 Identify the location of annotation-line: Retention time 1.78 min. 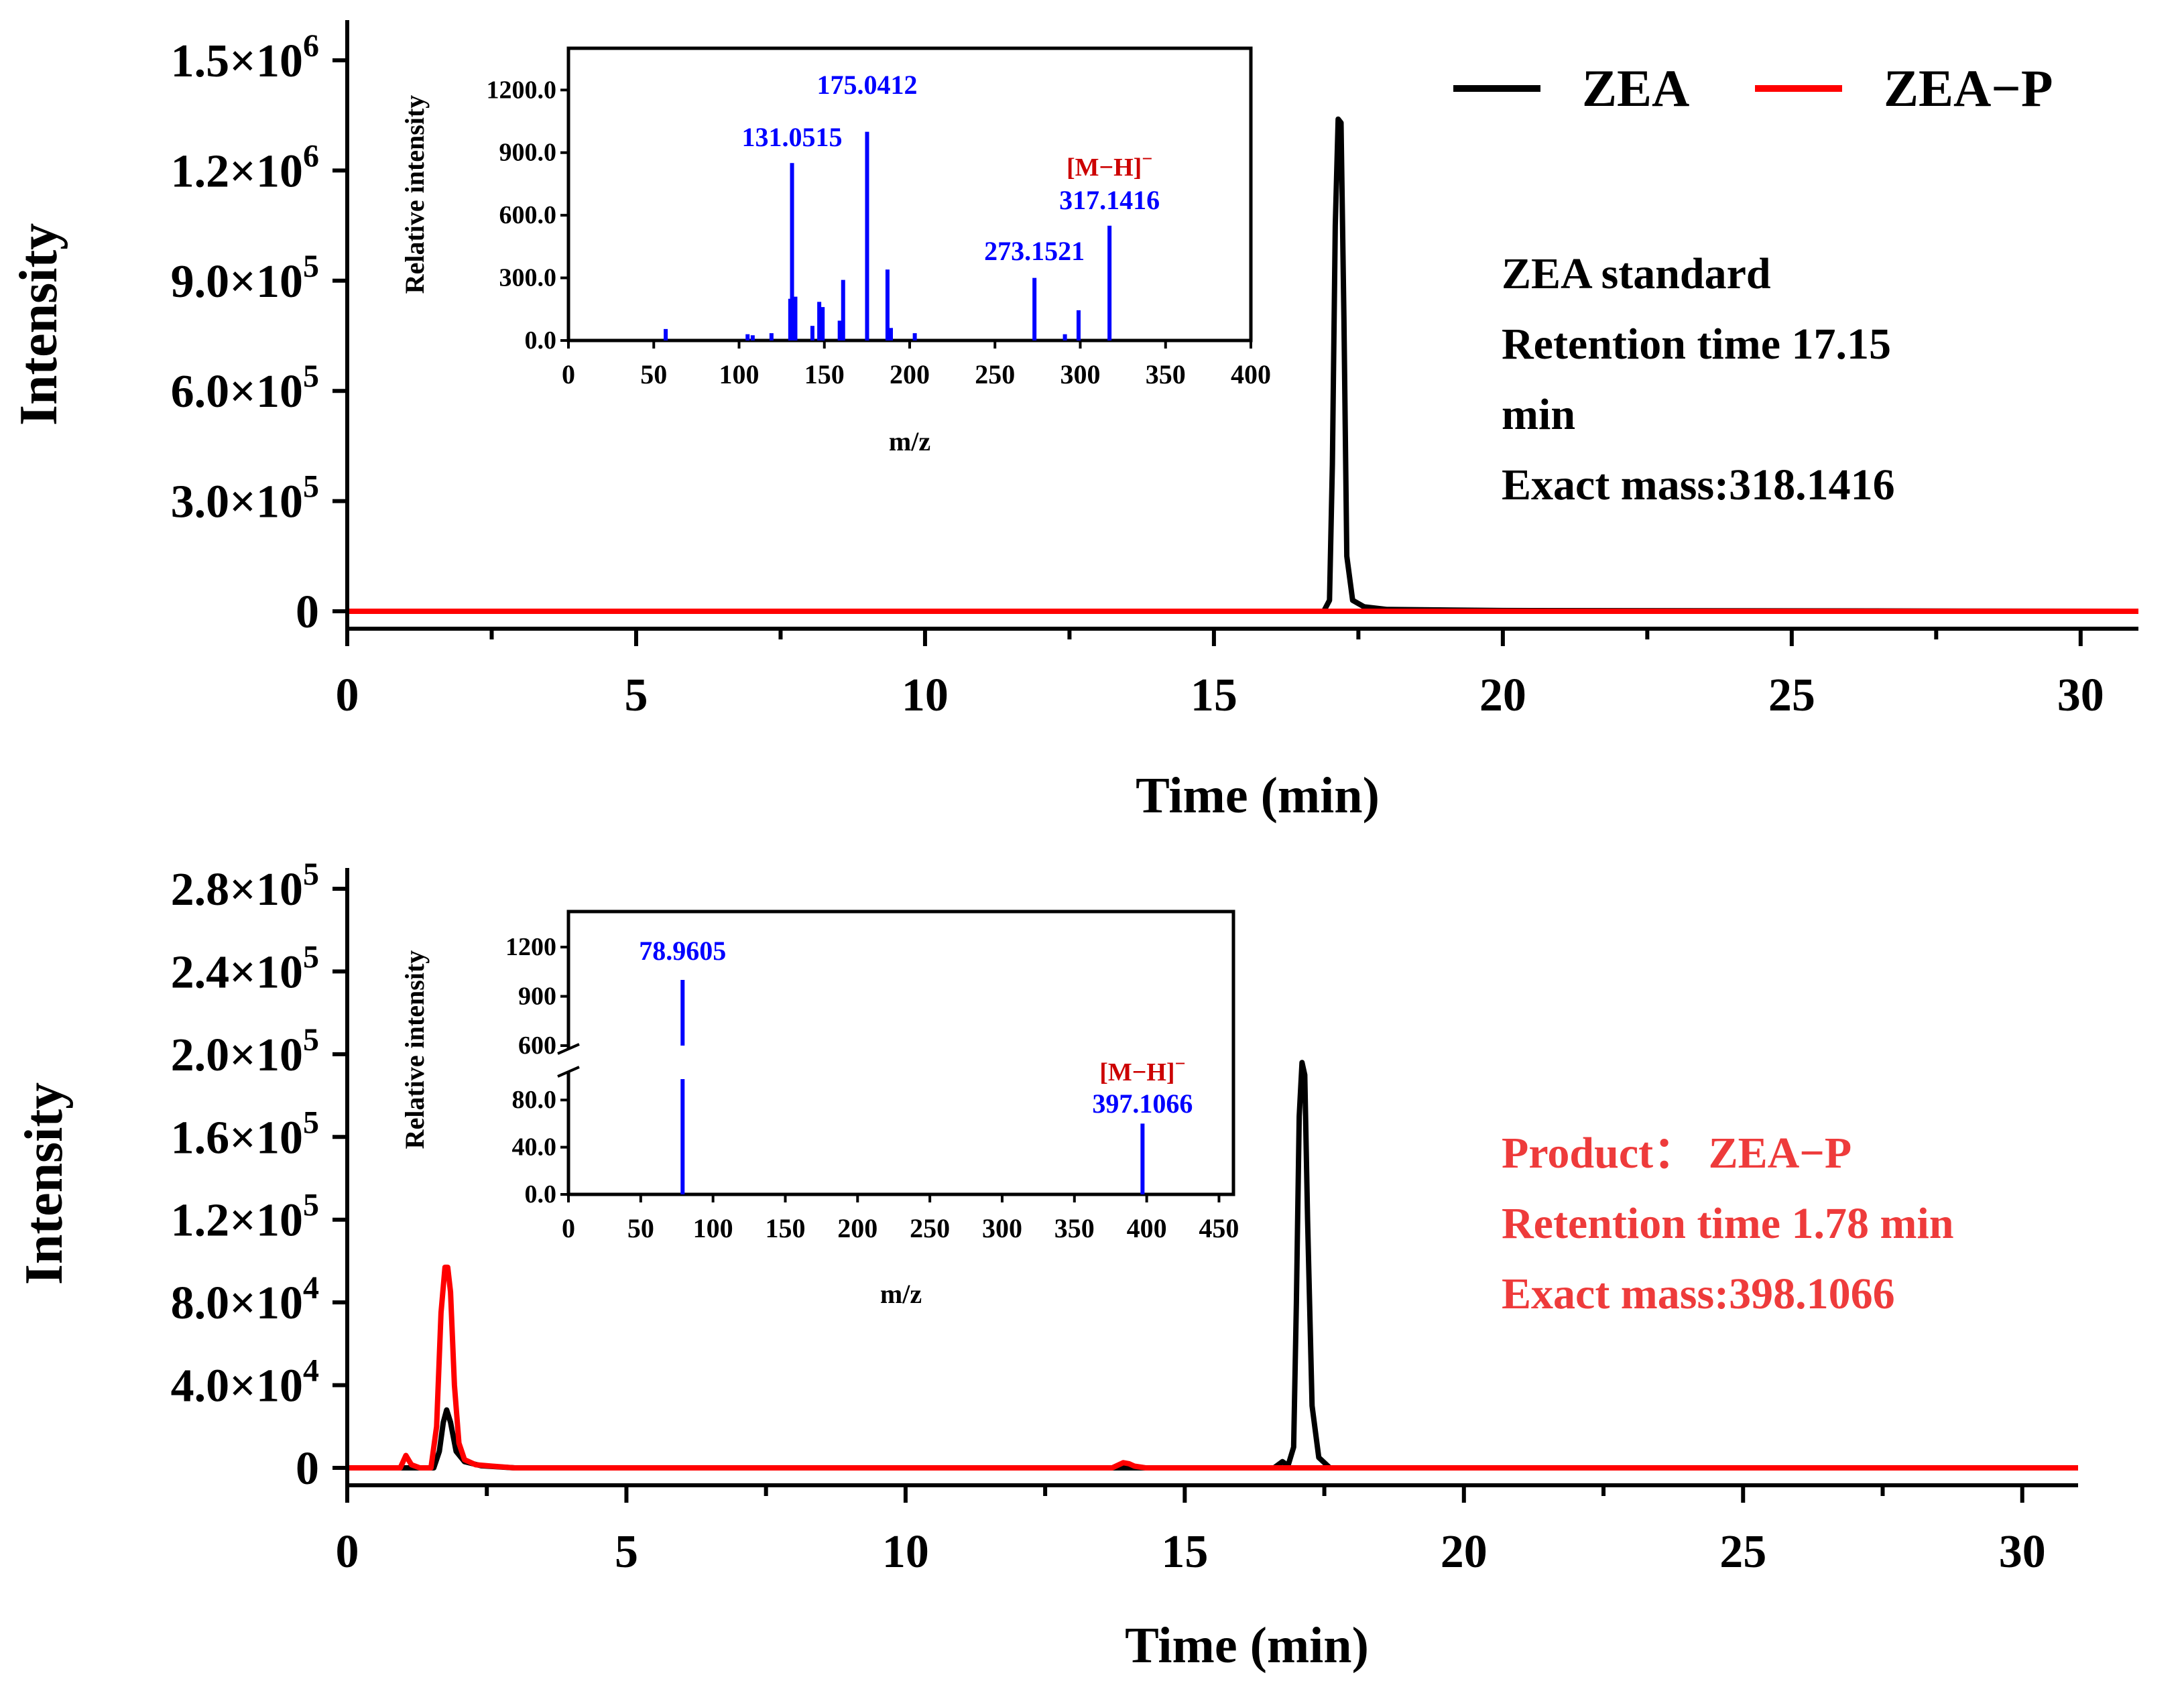
(1728, 1223).